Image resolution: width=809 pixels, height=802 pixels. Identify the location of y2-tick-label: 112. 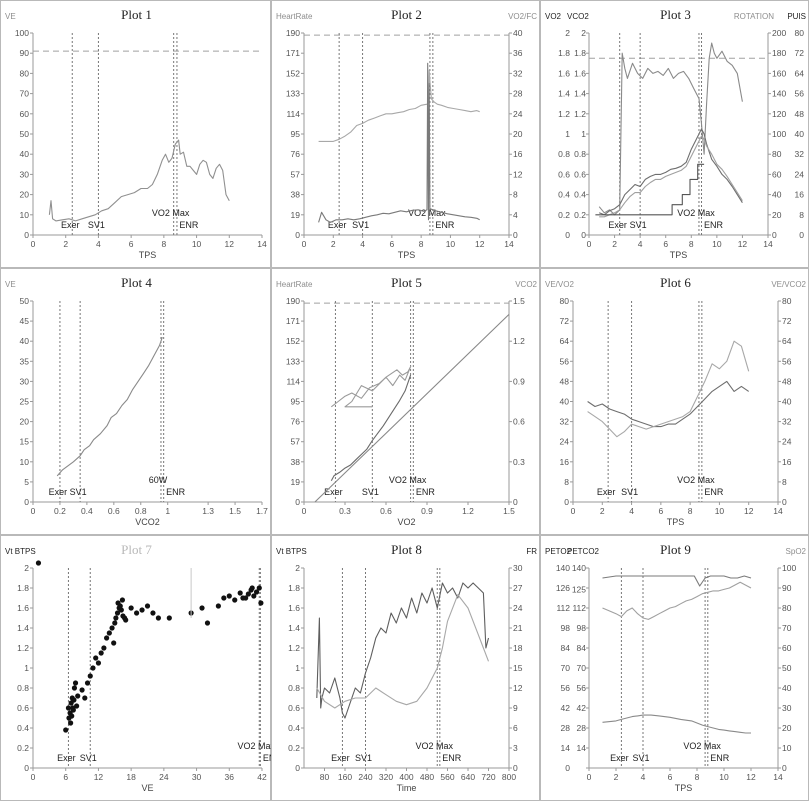
(579, 608).